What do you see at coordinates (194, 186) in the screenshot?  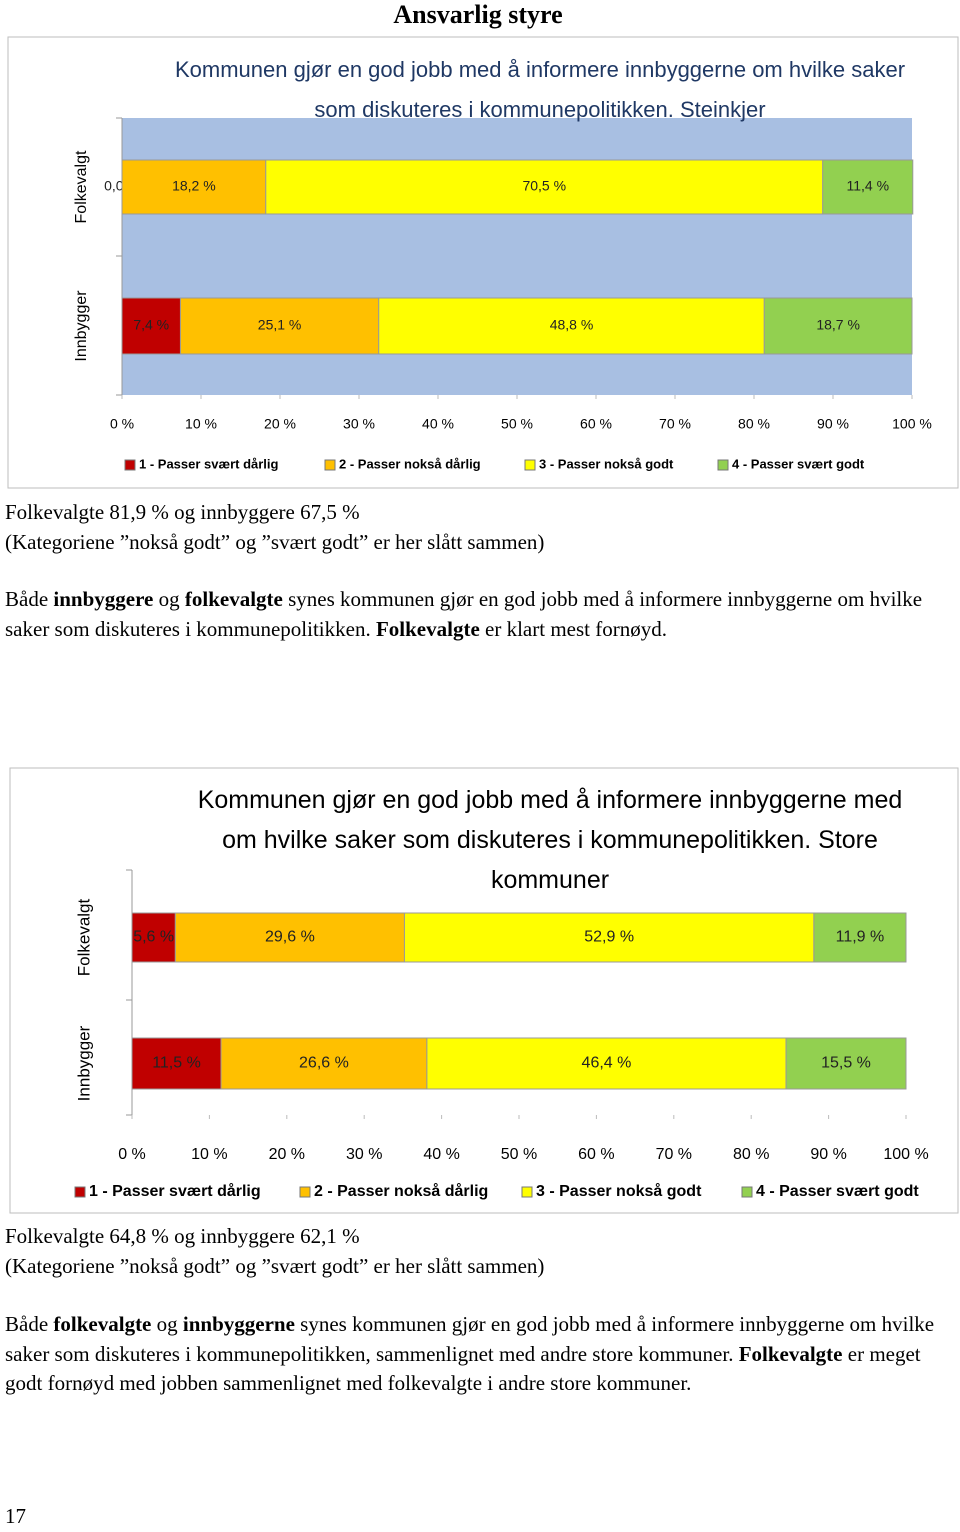 I see `value-label: 18,2 %` at bounding box center [194, 186].